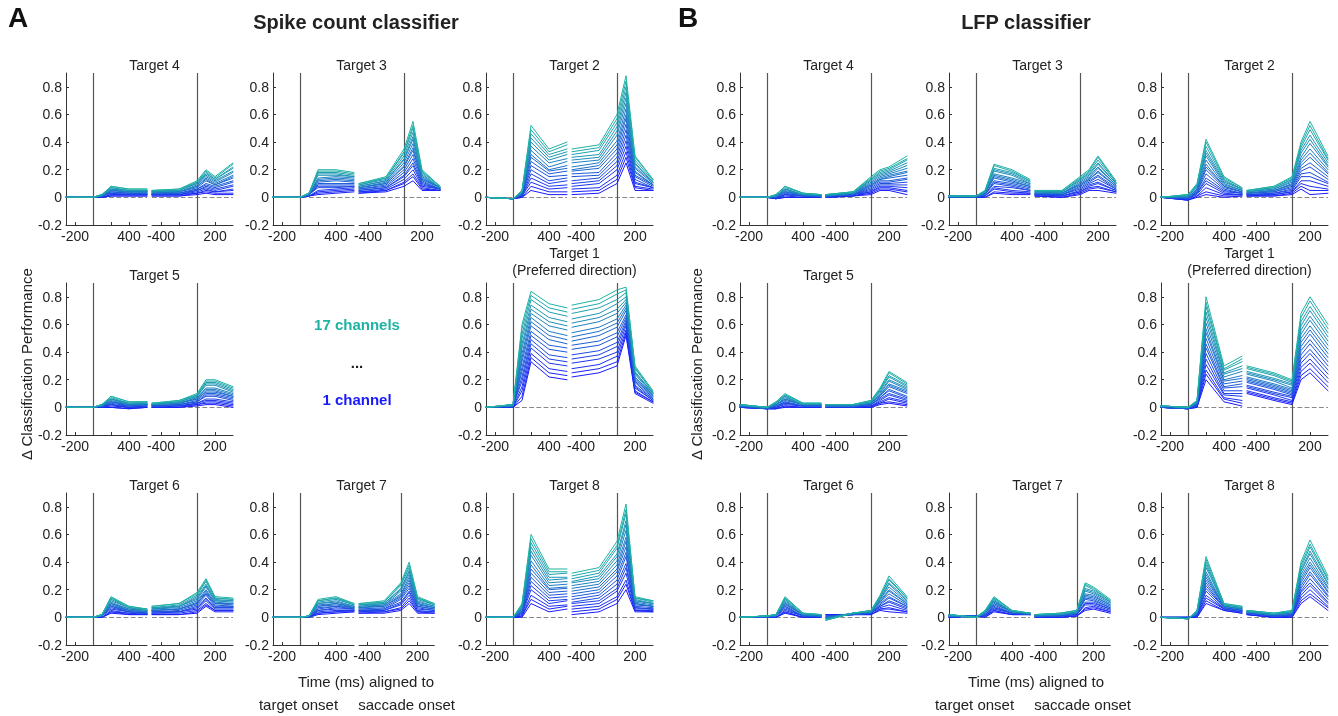 This screenshot has height=716, width=1338. What do you see at coordinates (1249, 65) in the screenshot?
I see `chart-title: Target 2` at bounding box center [1249, 65].